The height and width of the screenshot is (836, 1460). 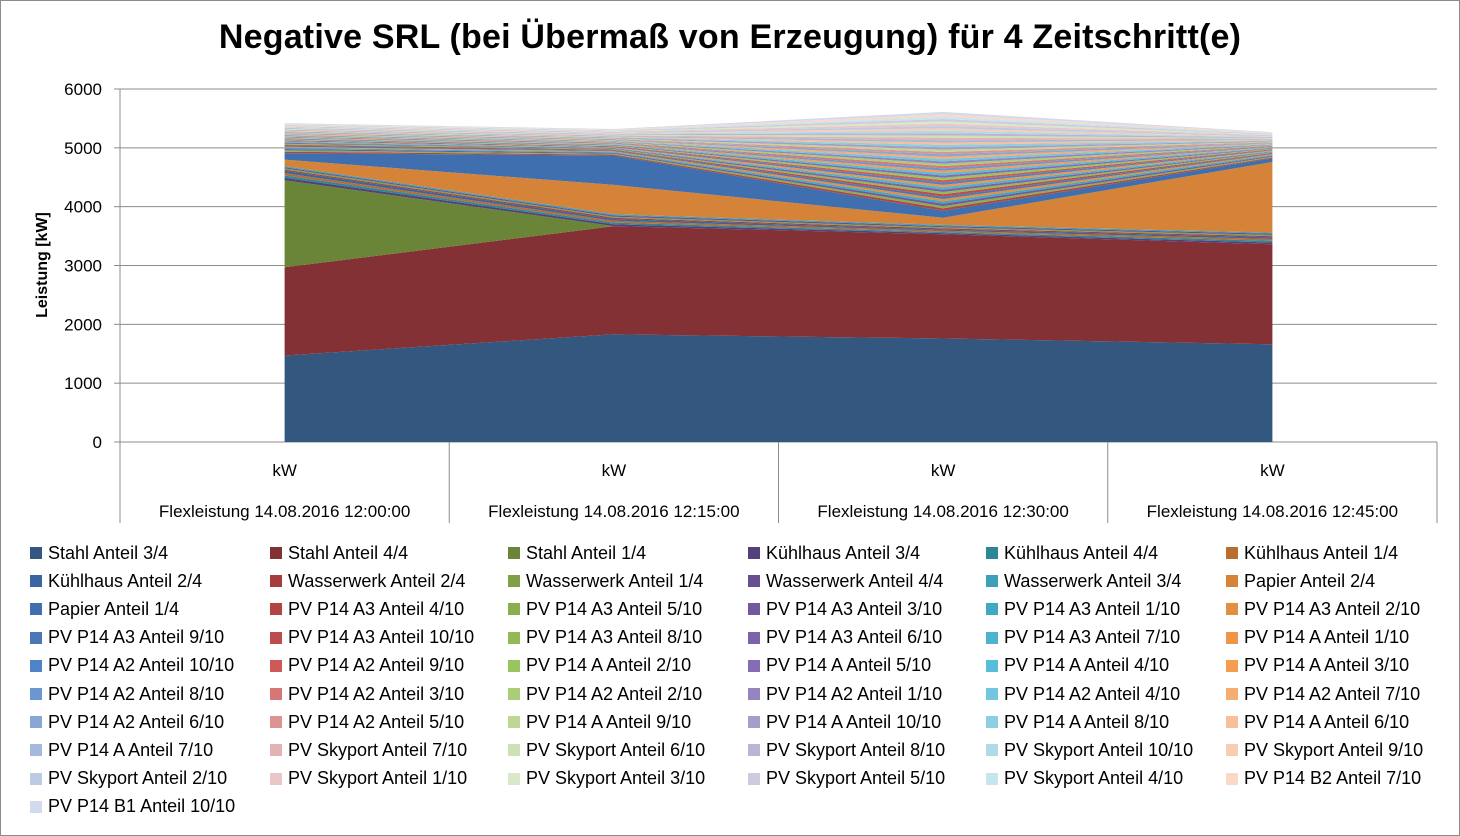 What do you see at coordinates (1327, 665) in the screenshot?
I see `legend-label: PV P14 A Anteil 3/10` at bounding box center [1327, 665].